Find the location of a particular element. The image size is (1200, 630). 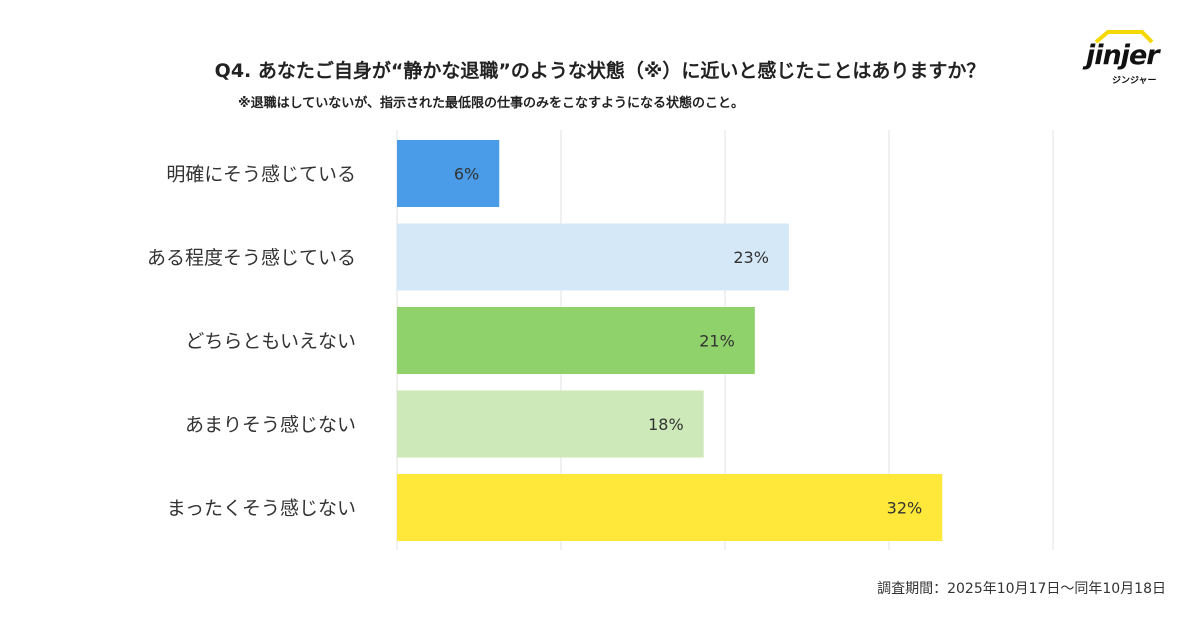

category-label: 明確にそう感じている is located at coordinates (261, 175).